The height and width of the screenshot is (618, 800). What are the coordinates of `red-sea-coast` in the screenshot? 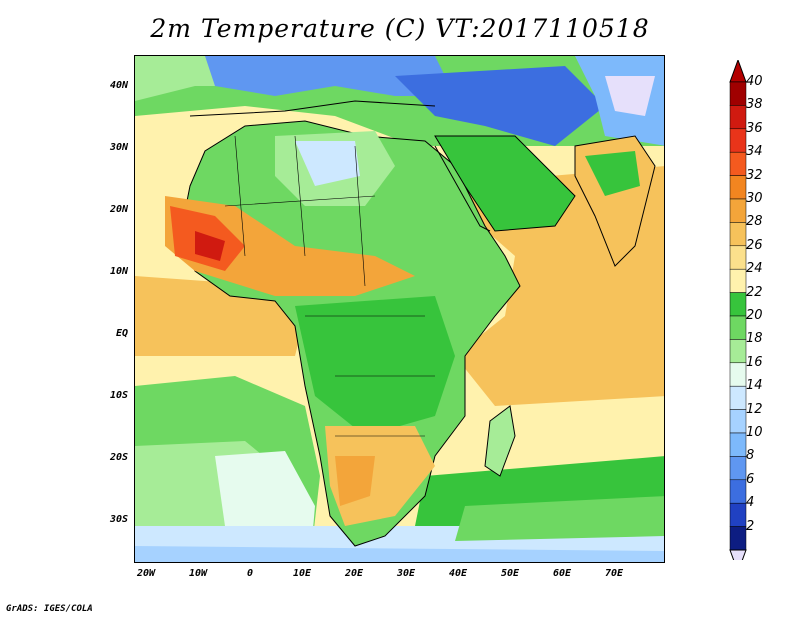 It's located at (462, 188).